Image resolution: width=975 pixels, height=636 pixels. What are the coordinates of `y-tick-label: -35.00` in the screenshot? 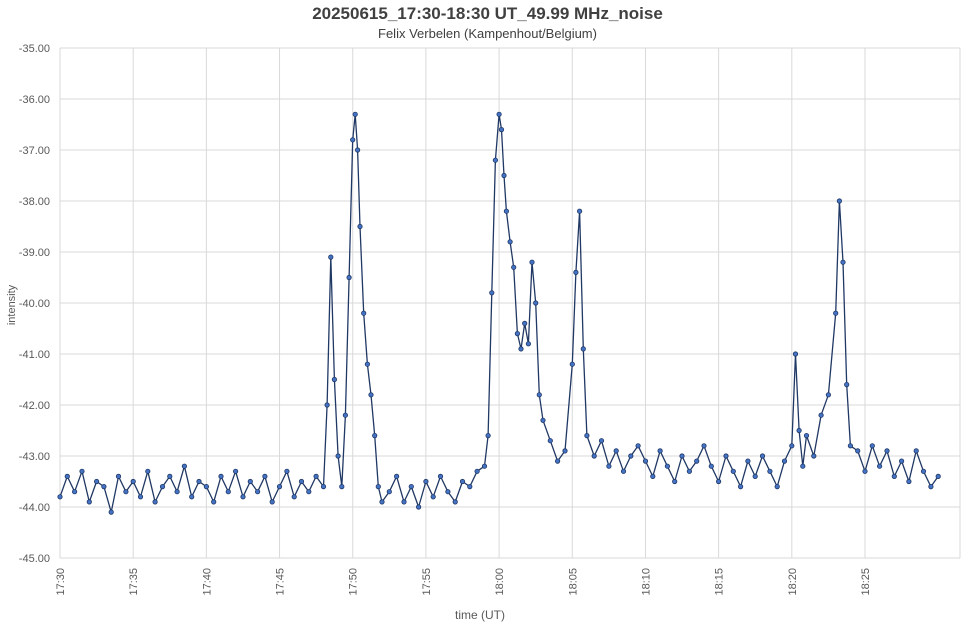 It's located at (34, 49).